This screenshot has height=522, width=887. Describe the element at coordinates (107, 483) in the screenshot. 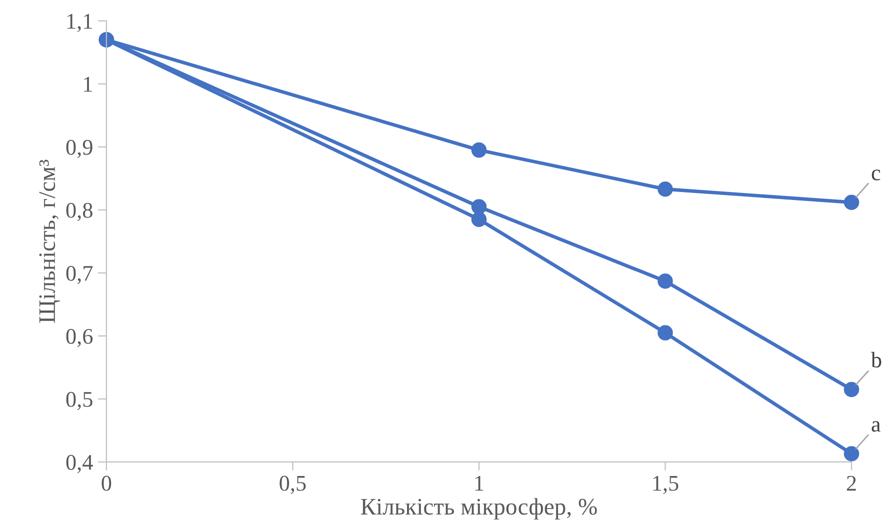

I see `x-tick-label: 0` at that location.